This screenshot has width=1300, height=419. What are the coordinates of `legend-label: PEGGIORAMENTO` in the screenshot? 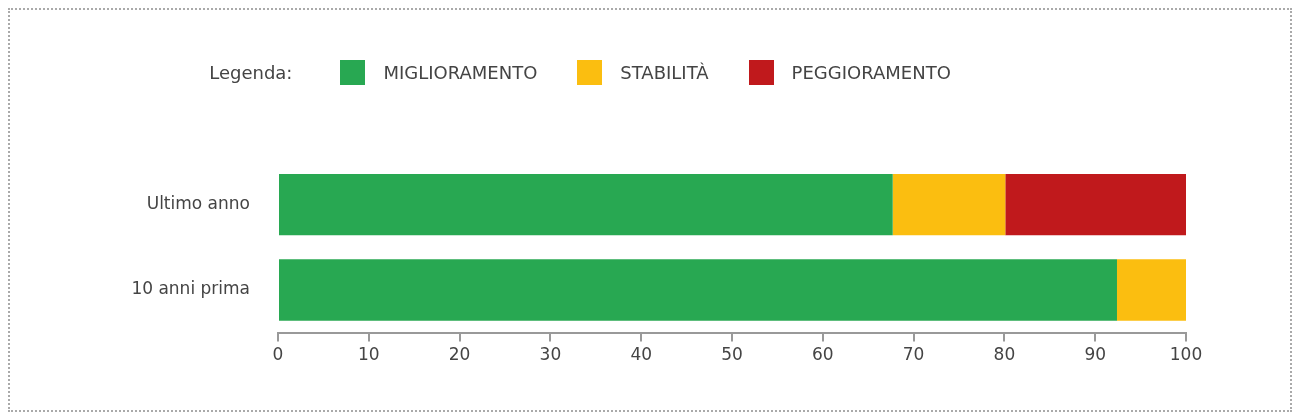 It's located at (871, 72).